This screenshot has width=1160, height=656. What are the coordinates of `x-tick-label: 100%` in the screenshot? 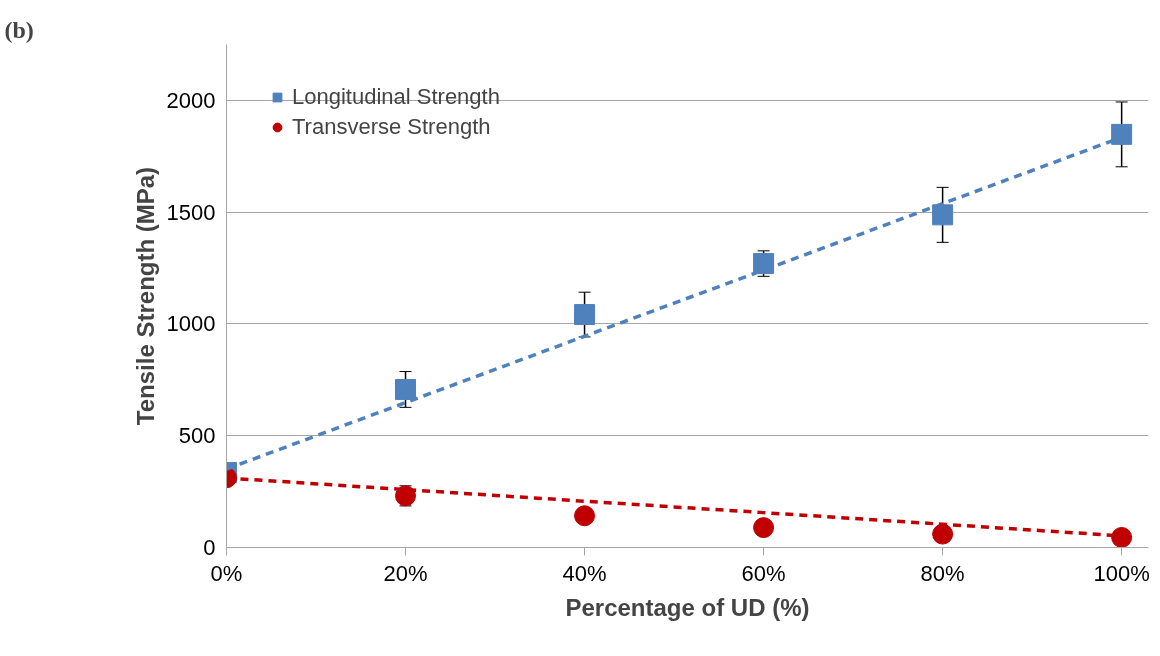 It's located at (1121, 573).